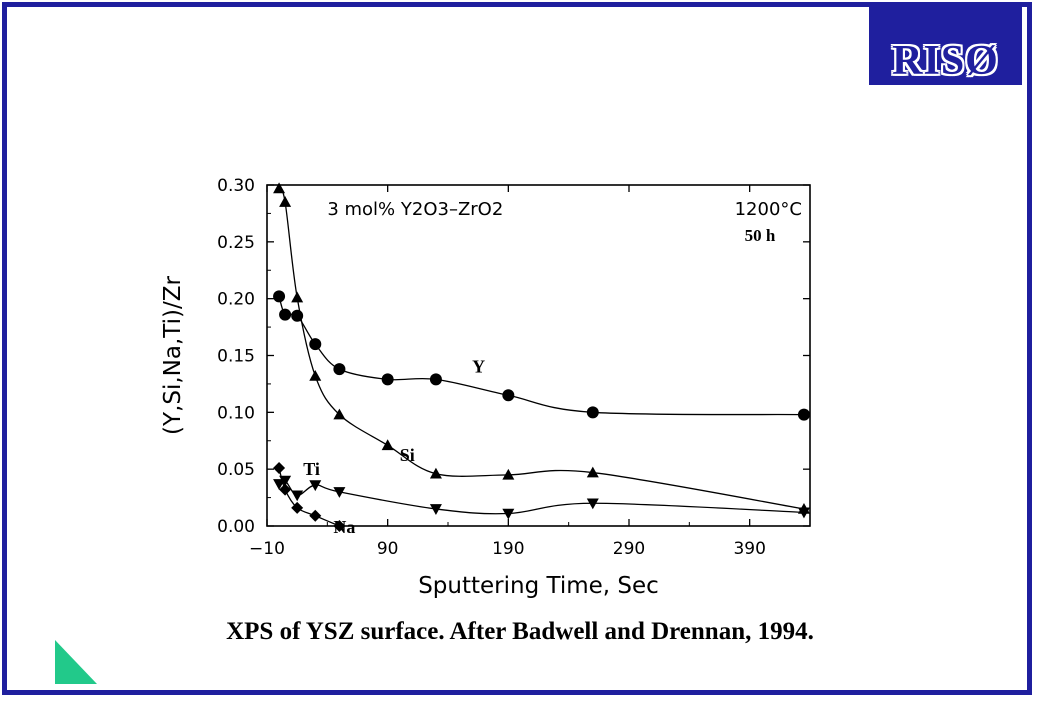 The image size is (1040, 720). What do you see at coordinates (538, 586) in the screenshot?
I see `x-axis-label: Sputtering Time, Sec` at bounding box center [538, 586].